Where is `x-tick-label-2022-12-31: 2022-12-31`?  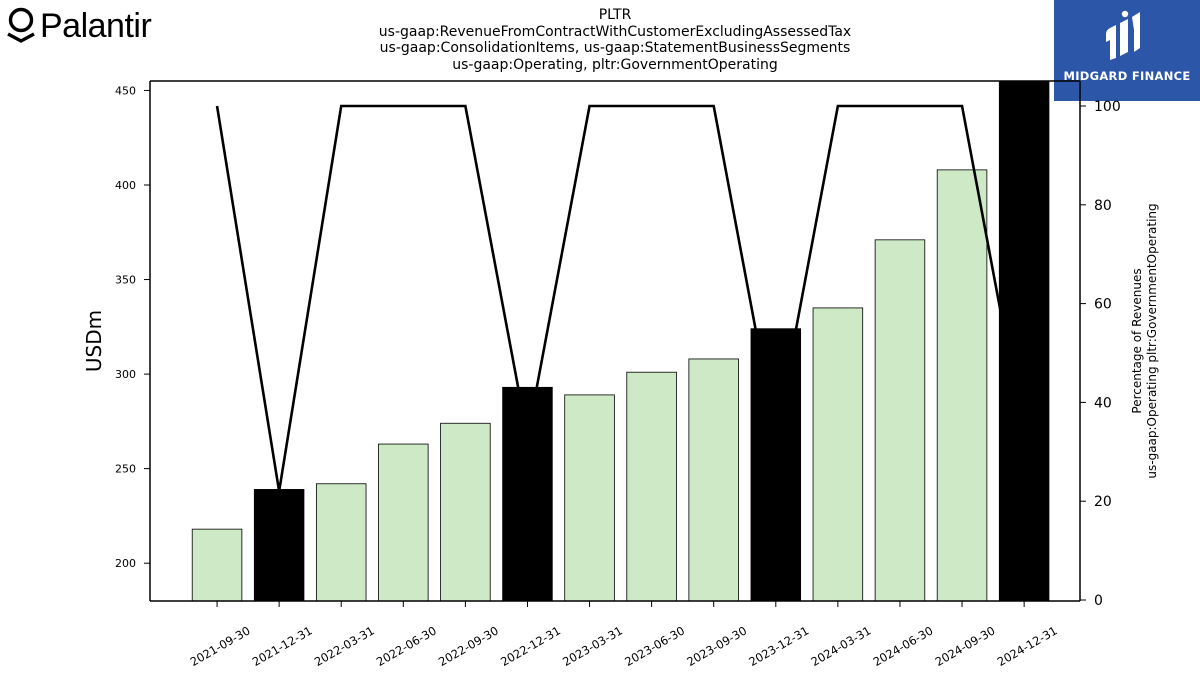 x-tick-label-2022-12-31: 2022-12-31 is located at coordinates (530, 646).